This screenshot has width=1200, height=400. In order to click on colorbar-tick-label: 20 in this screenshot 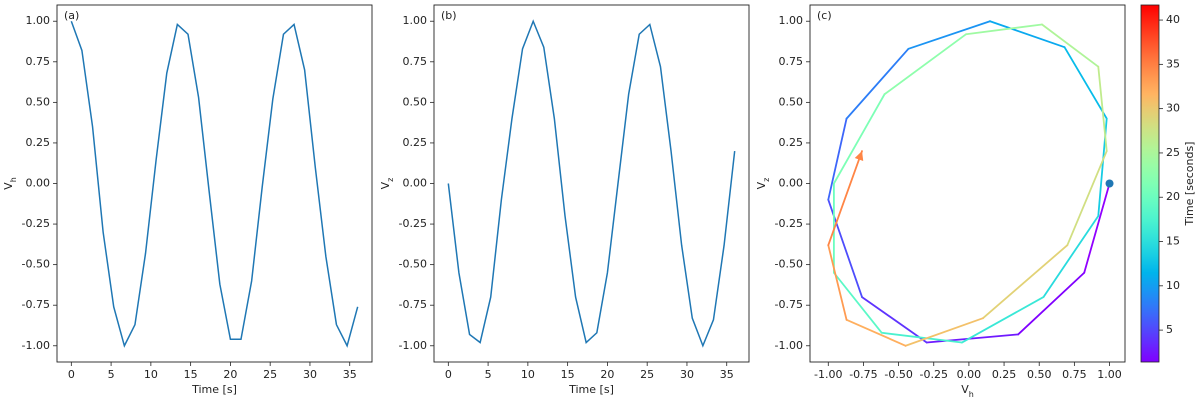, I will do `click(1173, 196)`.